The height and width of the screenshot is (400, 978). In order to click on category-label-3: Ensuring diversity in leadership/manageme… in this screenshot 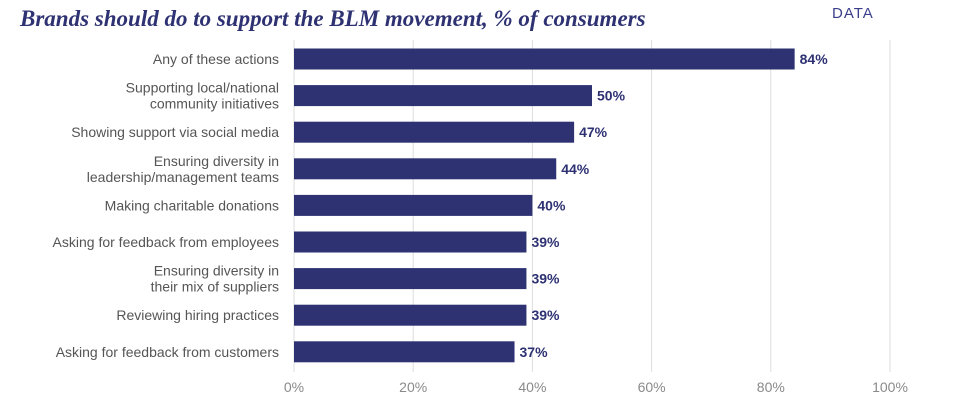, I will do `click(183, 169)`.